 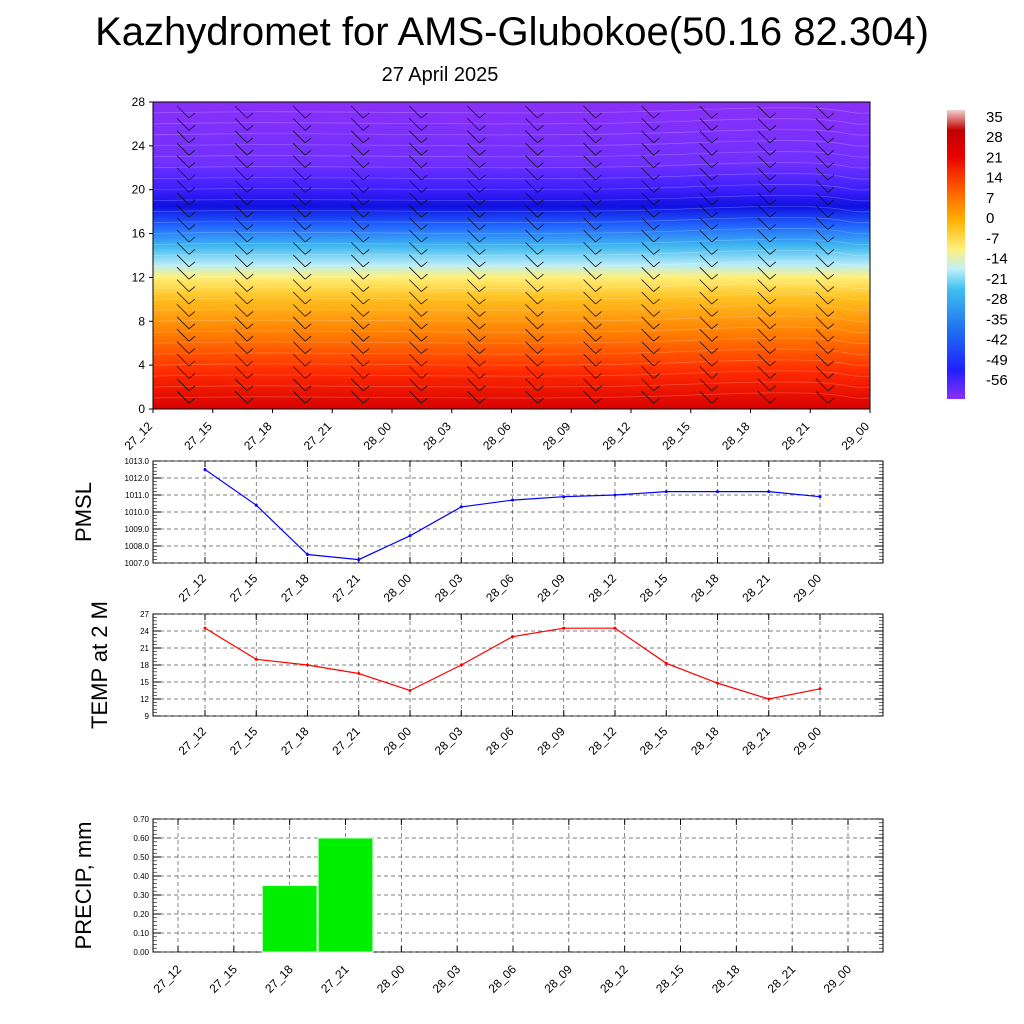 I want to click on heatmap-y-tick-label: 24, so click(x=139, y=146).